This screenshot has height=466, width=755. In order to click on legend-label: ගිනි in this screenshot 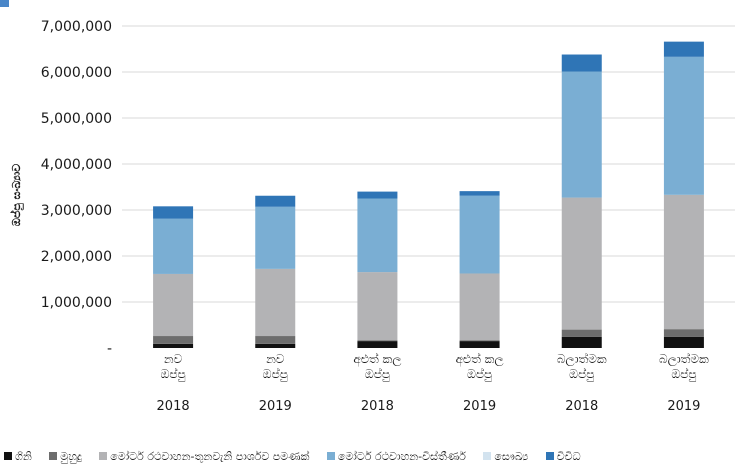, I will do `click(23, 456)`.